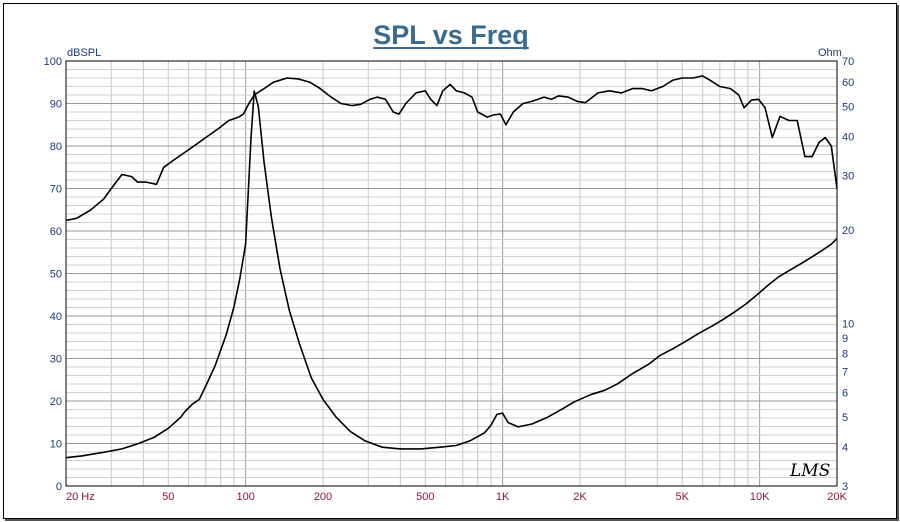 Image resolution: width=900 pixels, height=522 pixels. Describe the element at coordinates (848, 231) in the screenshot. I see `y2-tick-label: 20` at that location.